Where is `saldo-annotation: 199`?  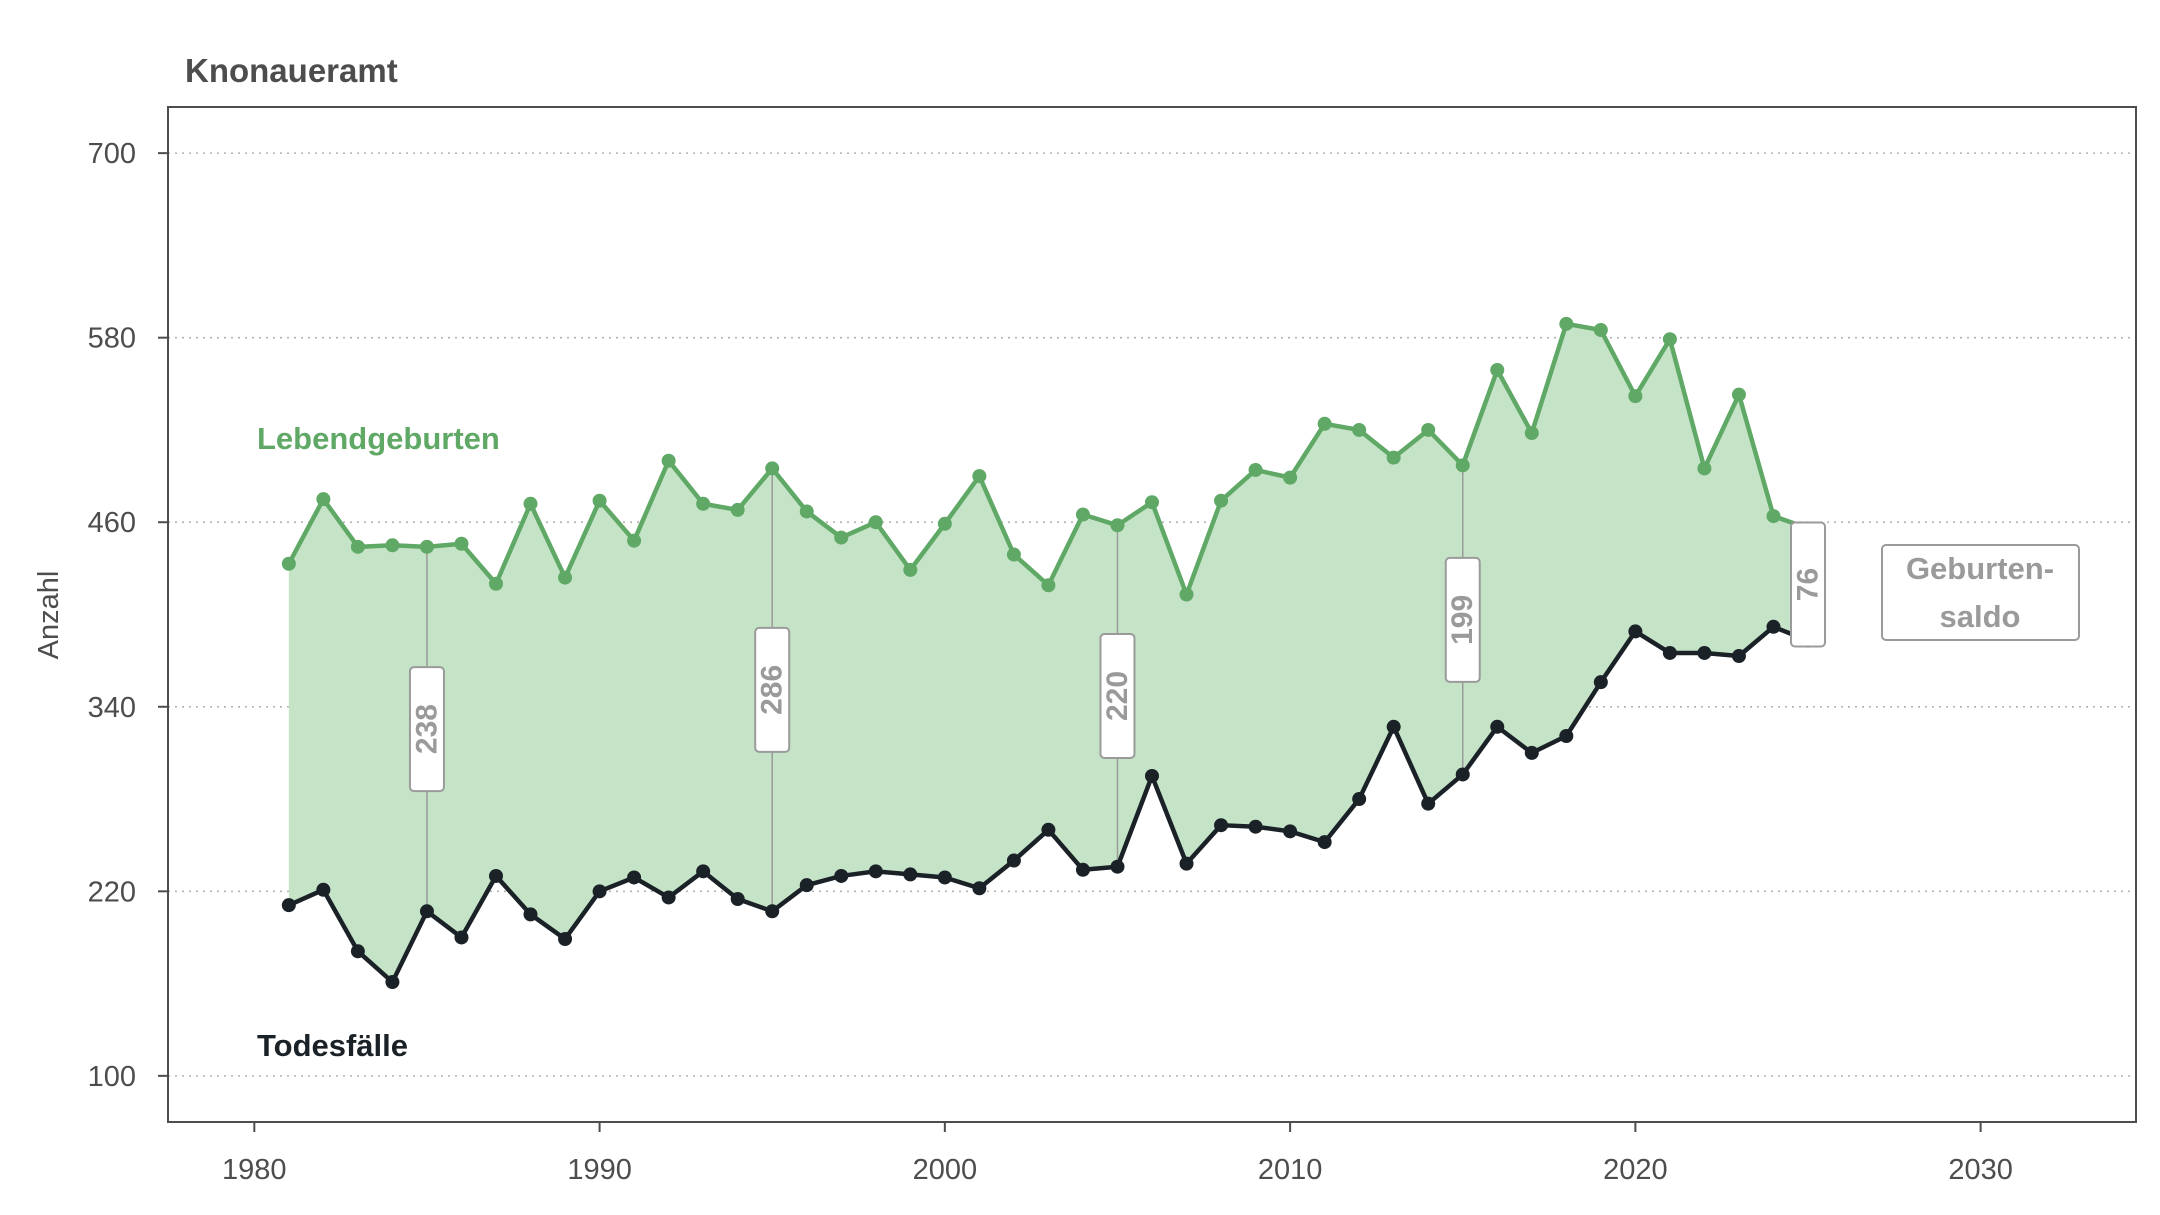
saldo-annotation: 199 is located at coordinates (1462, 619).